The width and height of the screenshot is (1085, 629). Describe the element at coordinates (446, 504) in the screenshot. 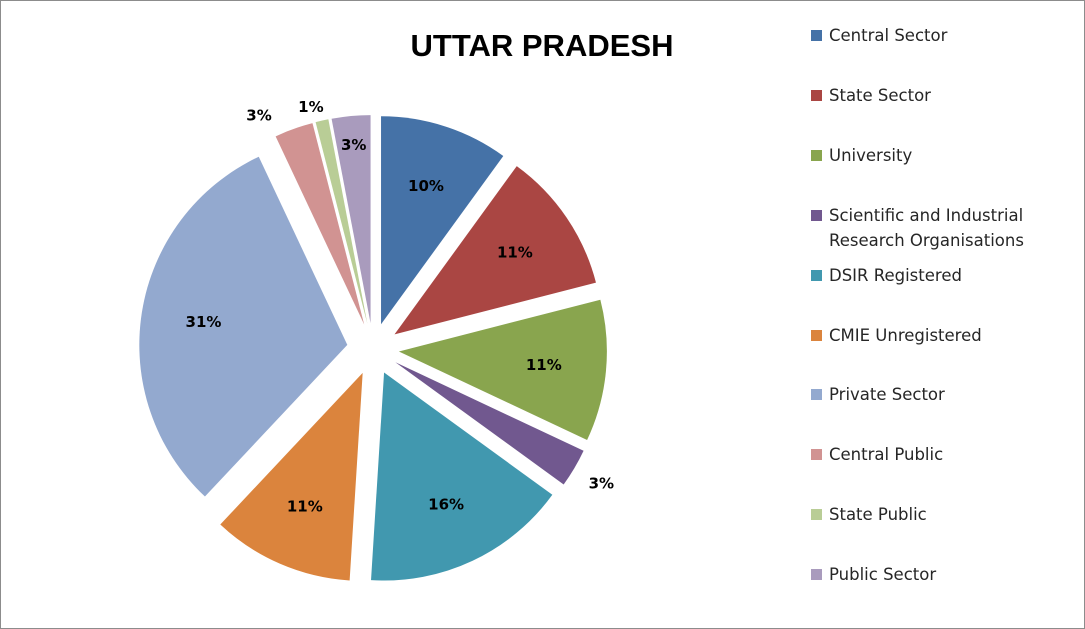

I see `data-label-dsir-registered: 16%` at that location.